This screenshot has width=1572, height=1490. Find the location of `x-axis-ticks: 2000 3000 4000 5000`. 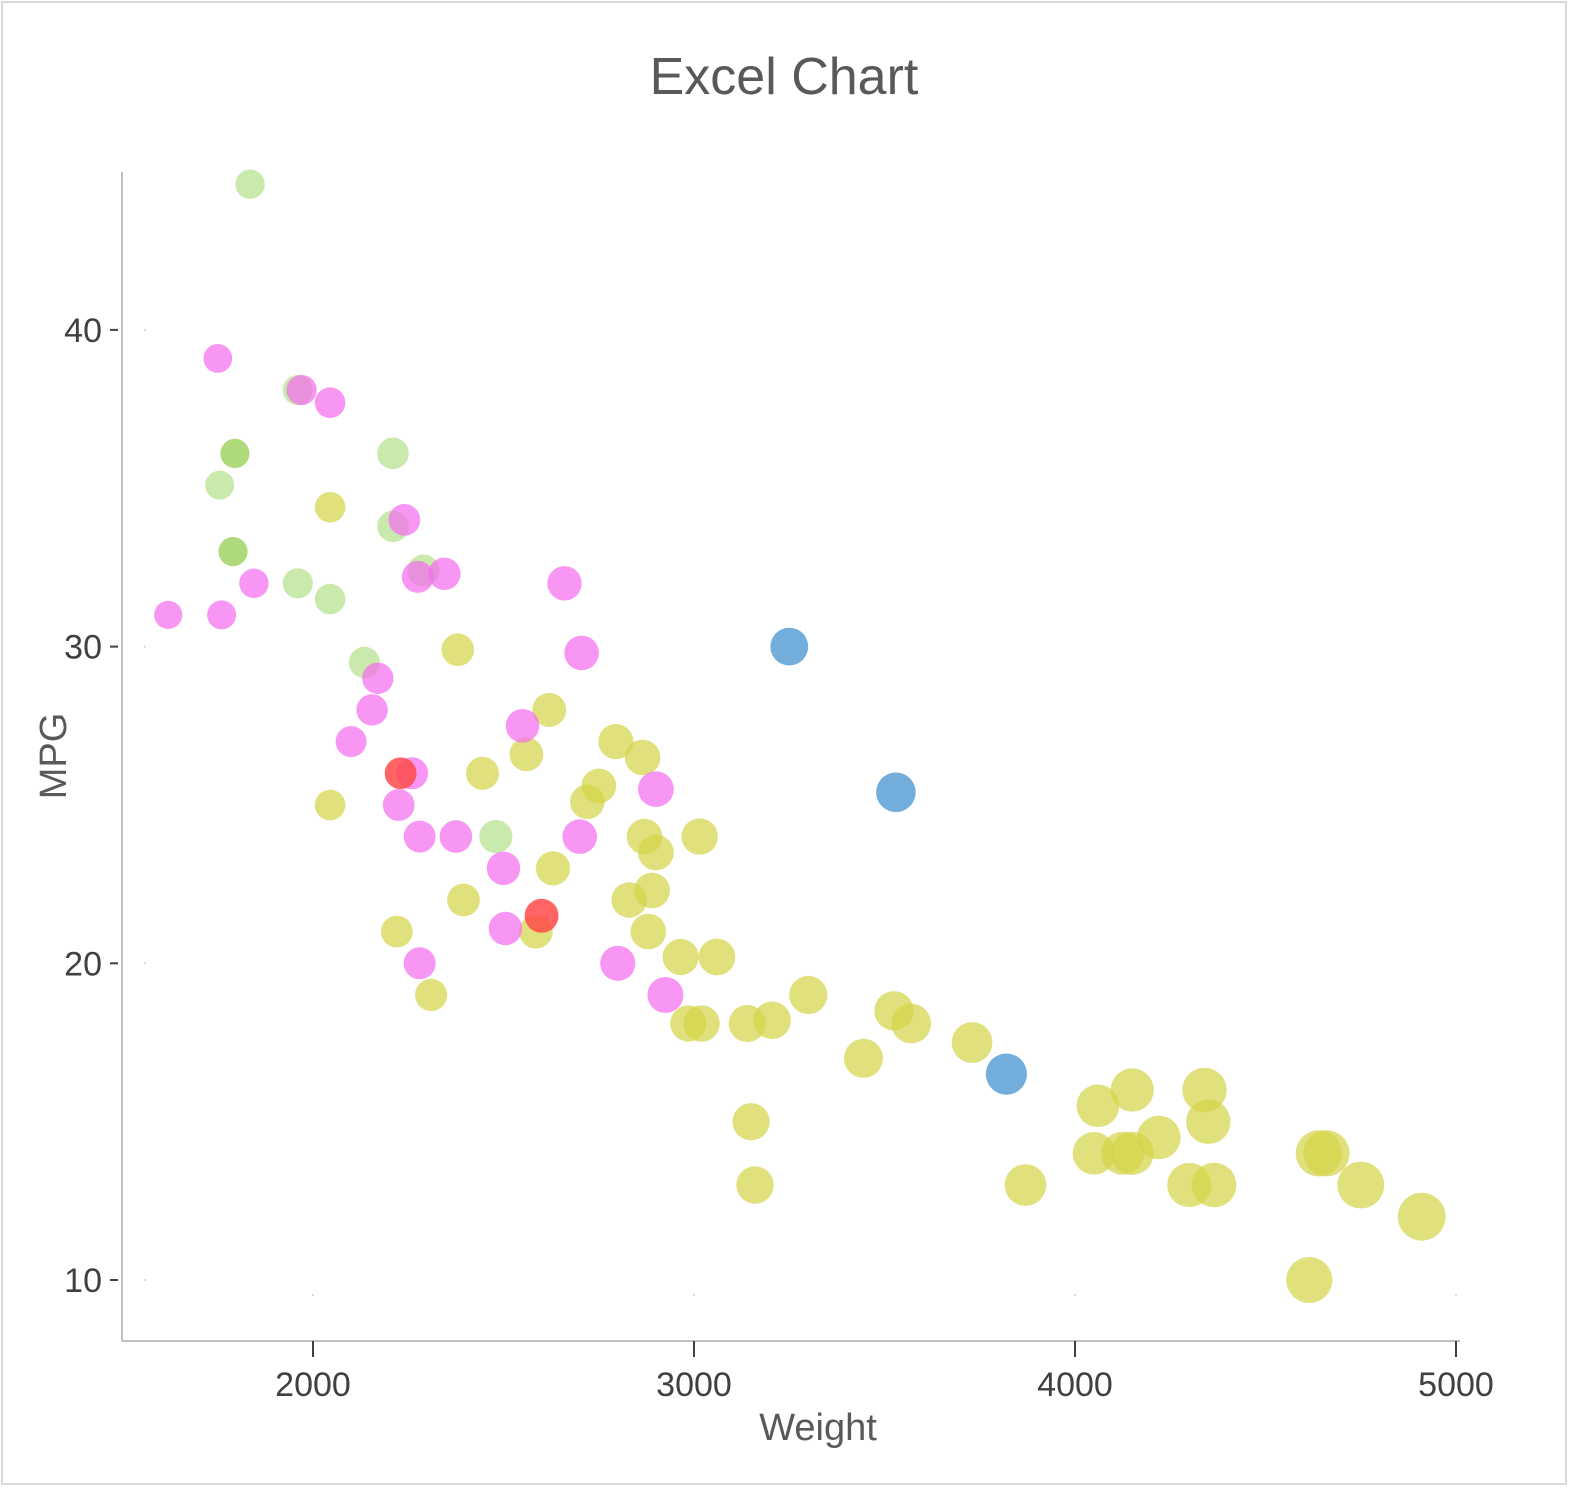

x-axis-ticks: 2000 3000 4000 5000 is located at coordinates (884, 1349).